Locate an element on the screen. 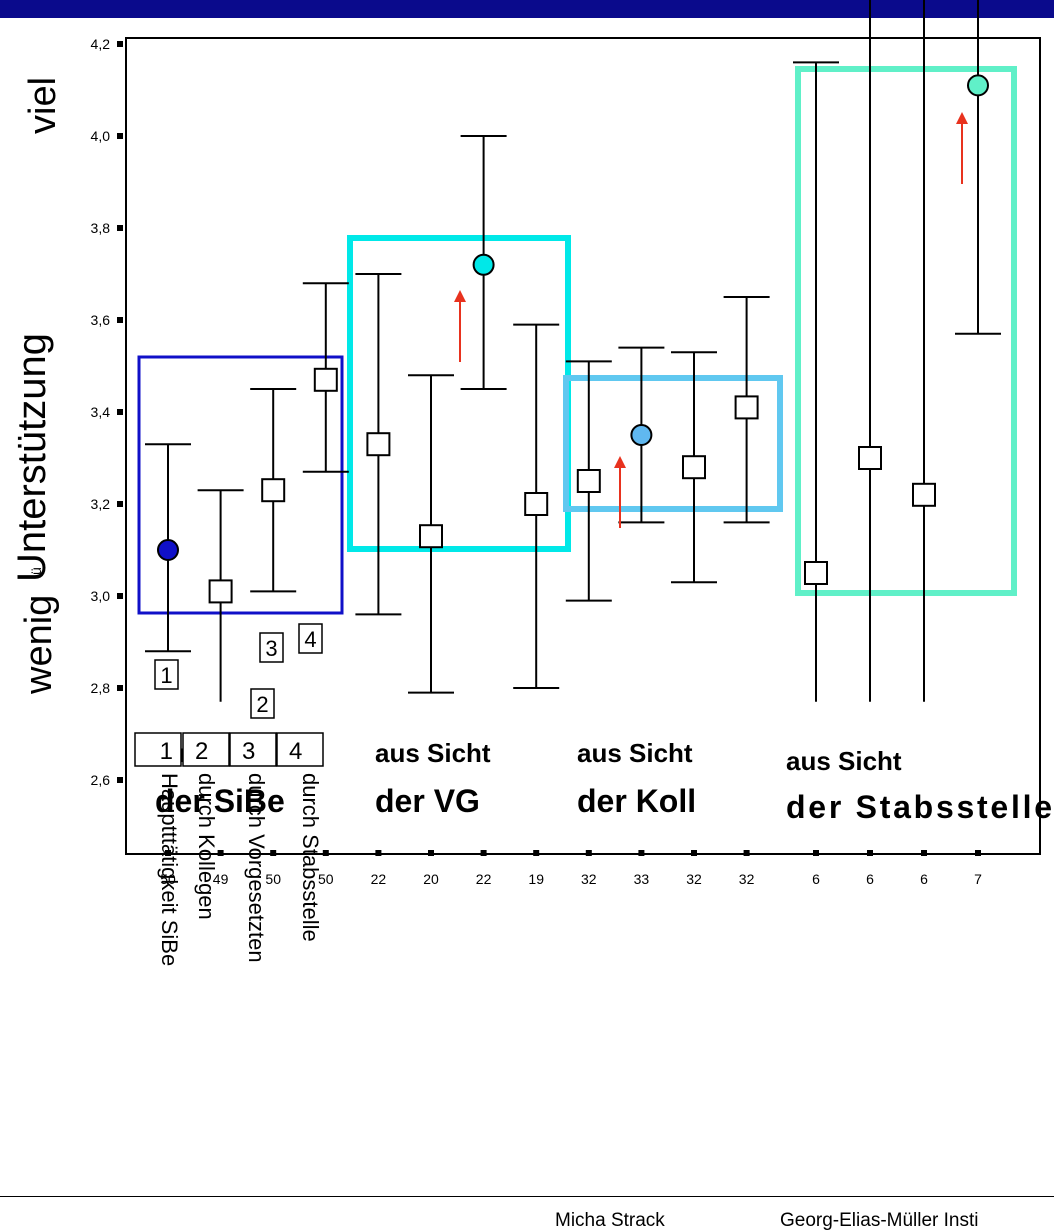  x-count-label: 19 is located at coordinates (536, 879).